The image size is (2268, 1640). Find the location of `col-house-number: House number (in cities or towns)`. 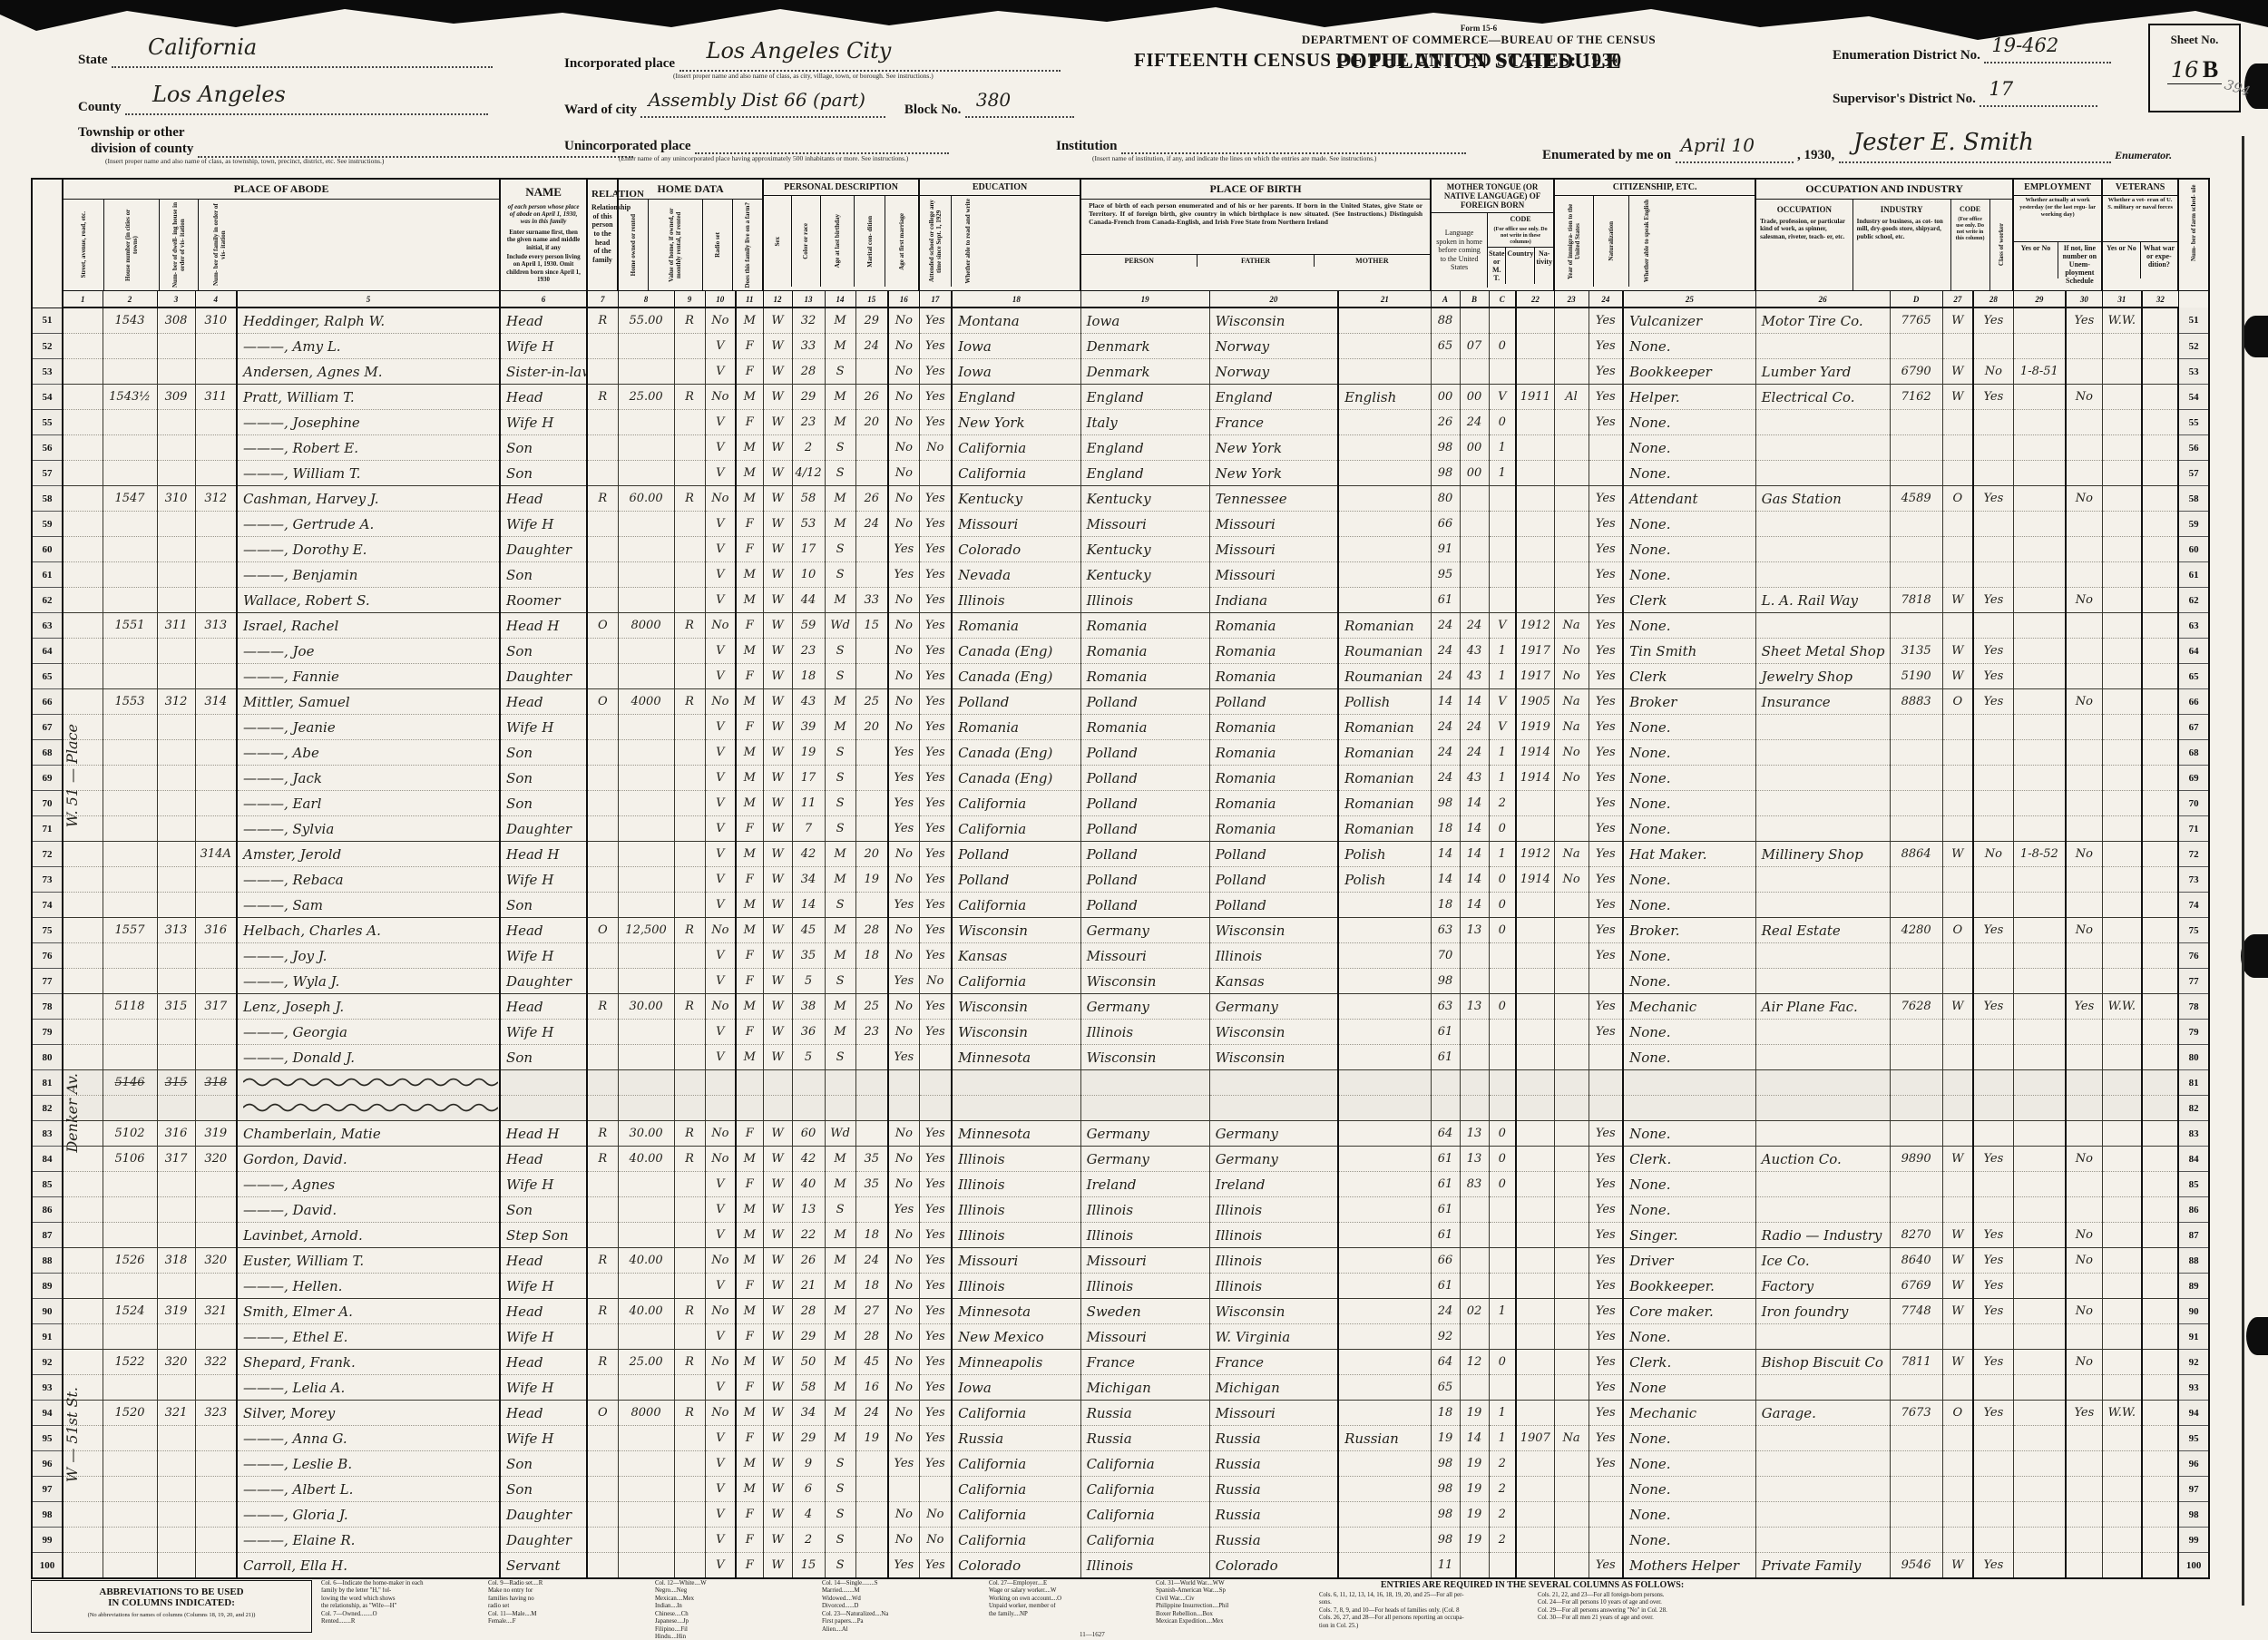

col-house-number: House number (in cities or towns) is located at coordinates (131, 245).